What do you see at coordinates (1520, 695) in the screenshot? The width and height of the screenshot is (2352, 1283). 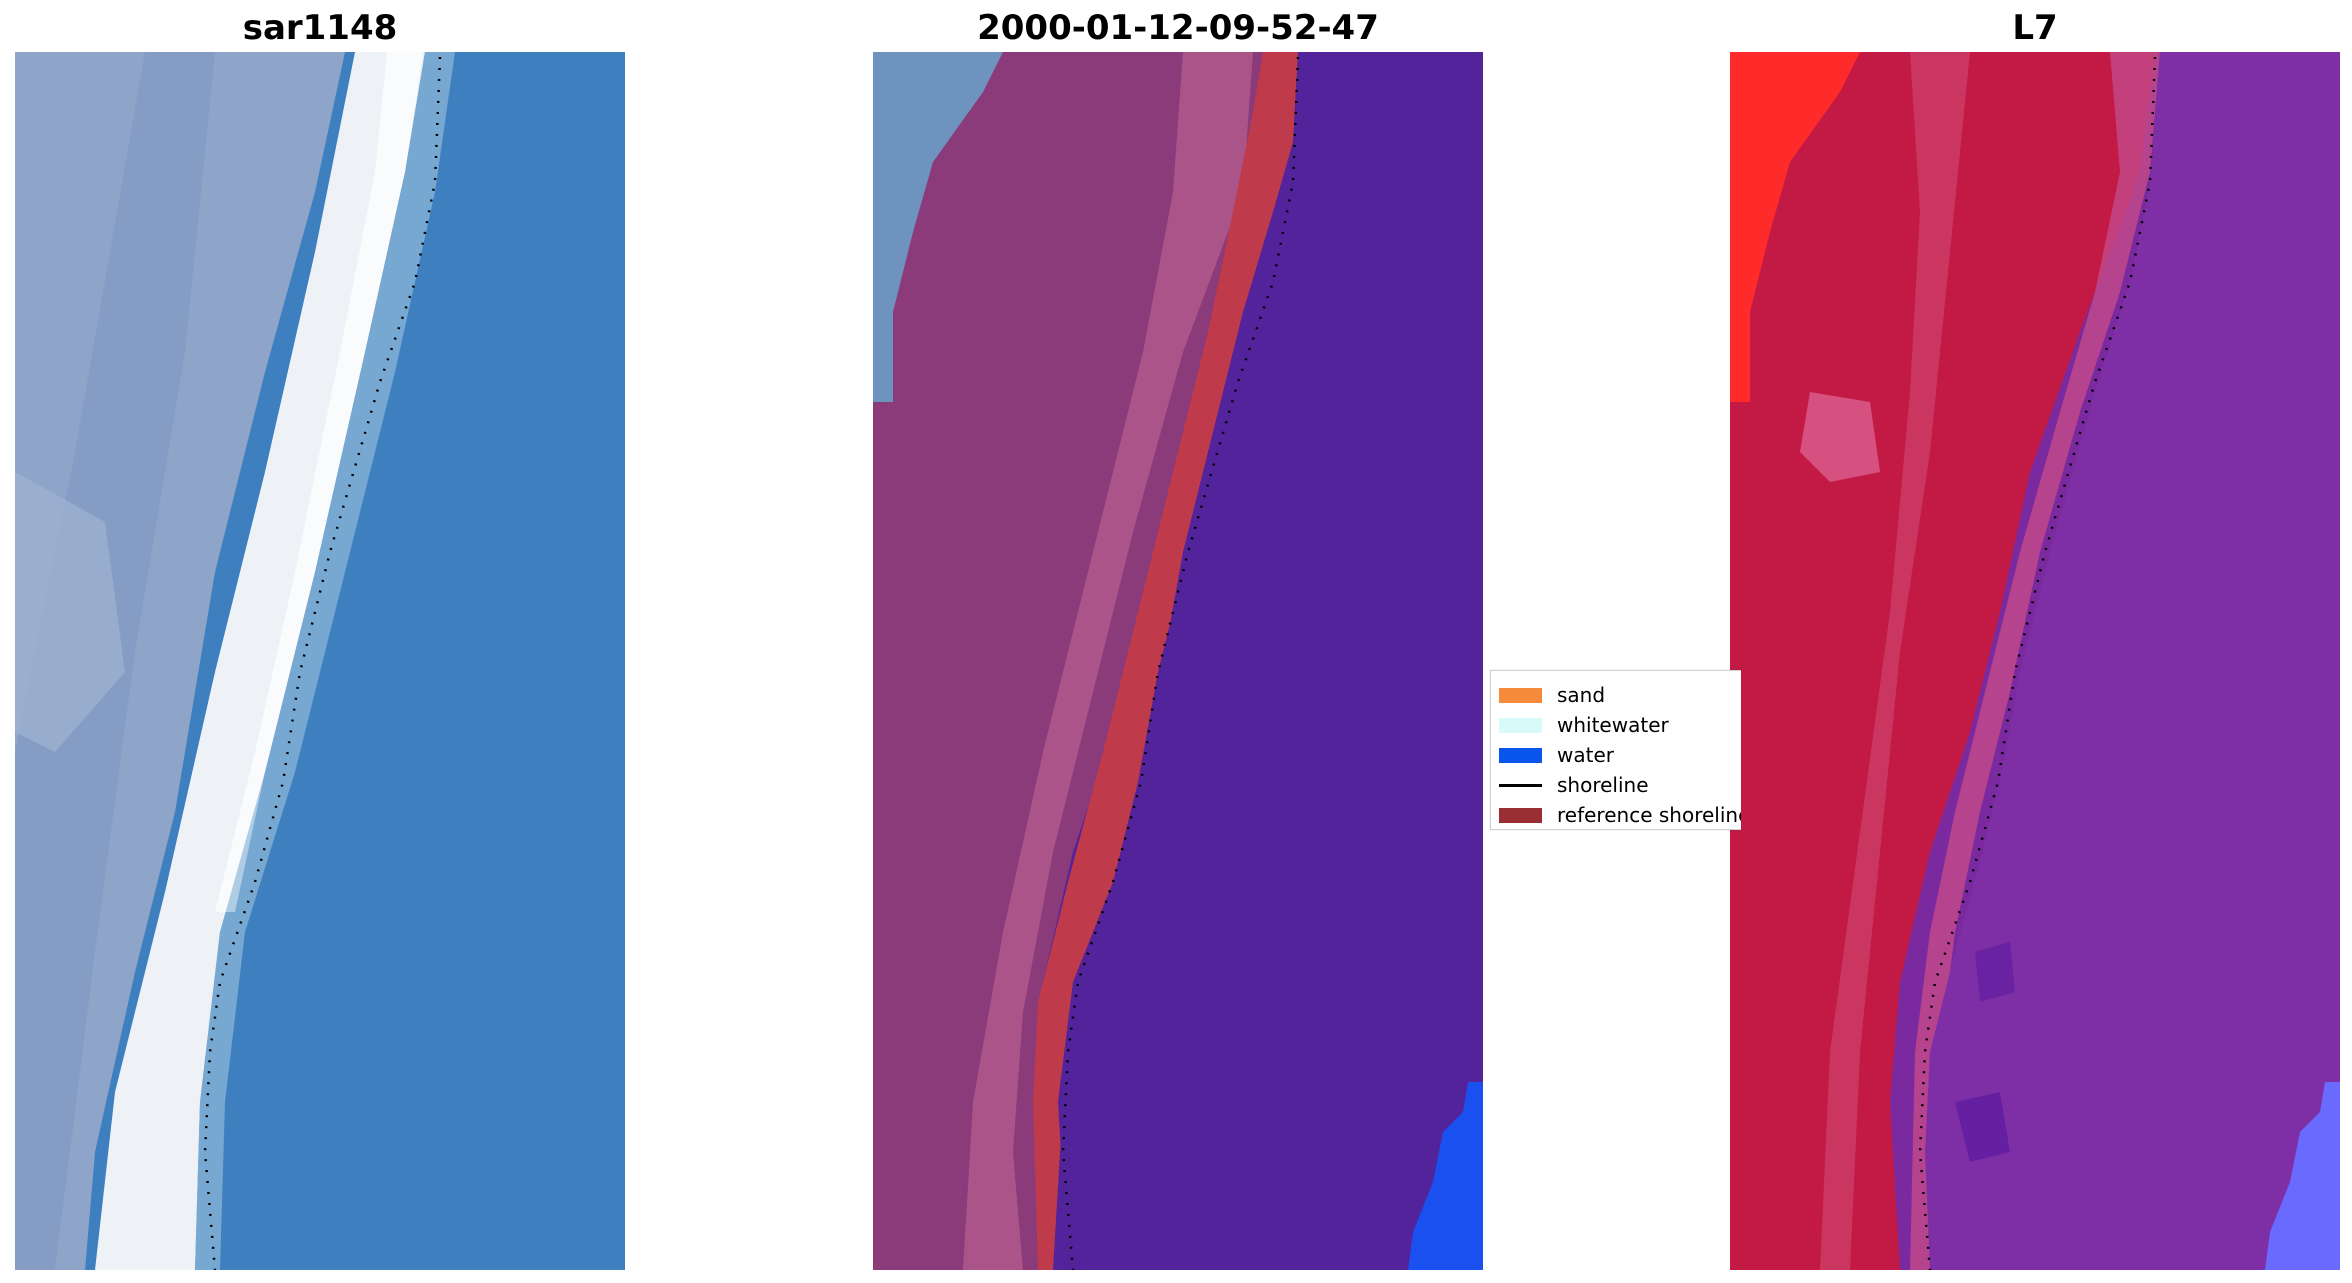 I see `sand-swatch` at bounding box center [1520, 695].